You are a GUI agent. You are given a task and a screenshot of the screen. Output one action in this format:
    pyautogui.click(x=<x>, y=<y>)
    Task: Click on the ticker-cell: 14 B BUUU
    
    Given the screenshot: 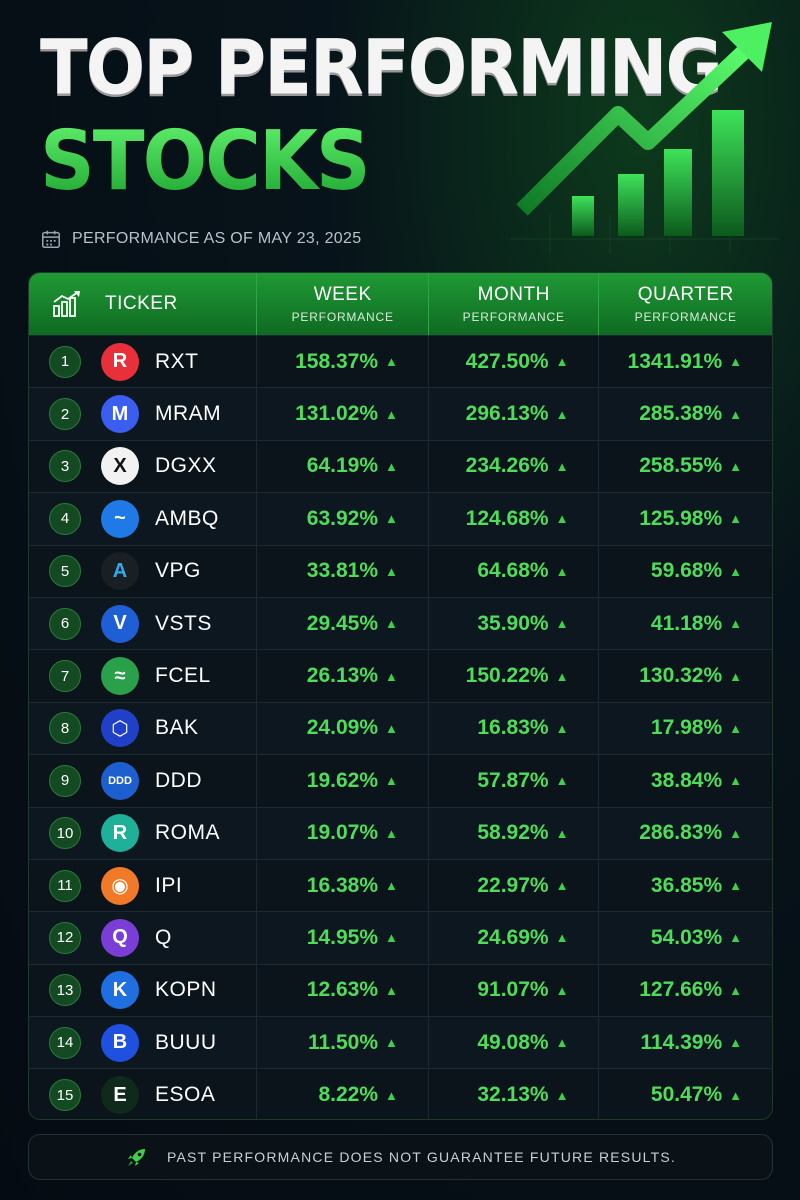 What is the action you would take?
    pyautogui.click(x=142, y=1042)
    